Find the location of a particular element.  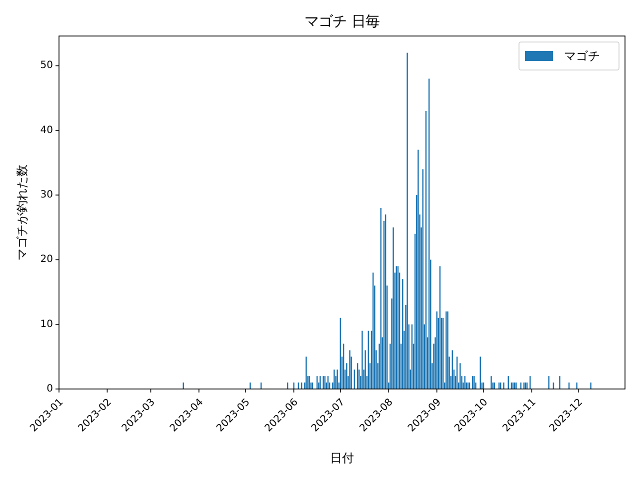

y-tick-label: 10 is located at coordinates (46, 324).